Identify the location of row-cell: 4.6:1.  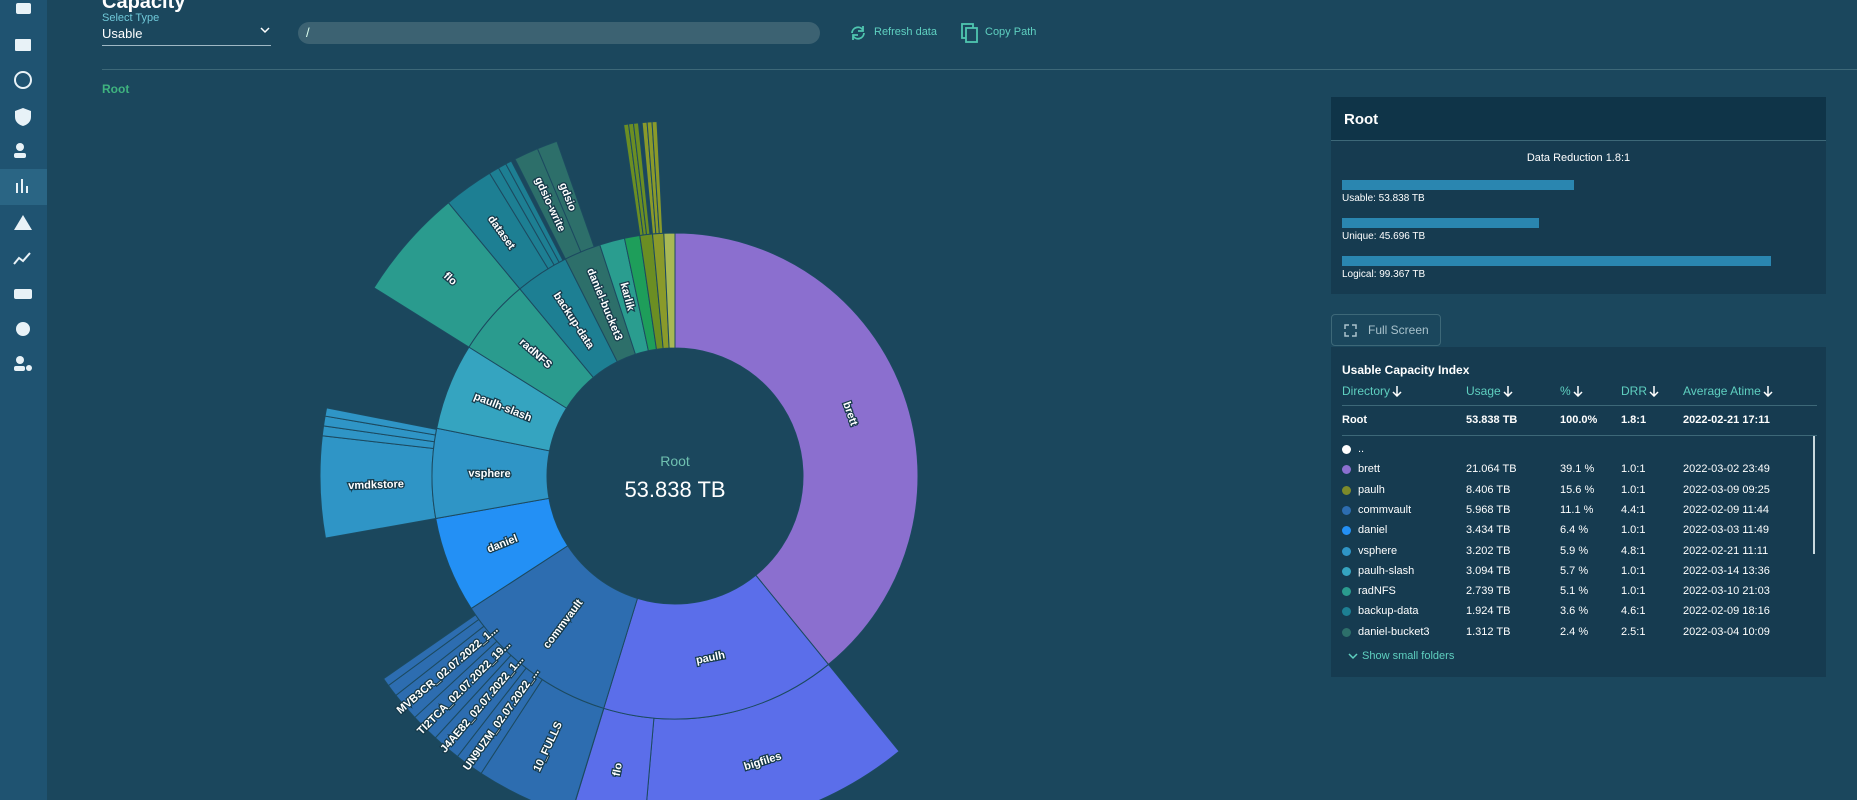
(1633, 611).